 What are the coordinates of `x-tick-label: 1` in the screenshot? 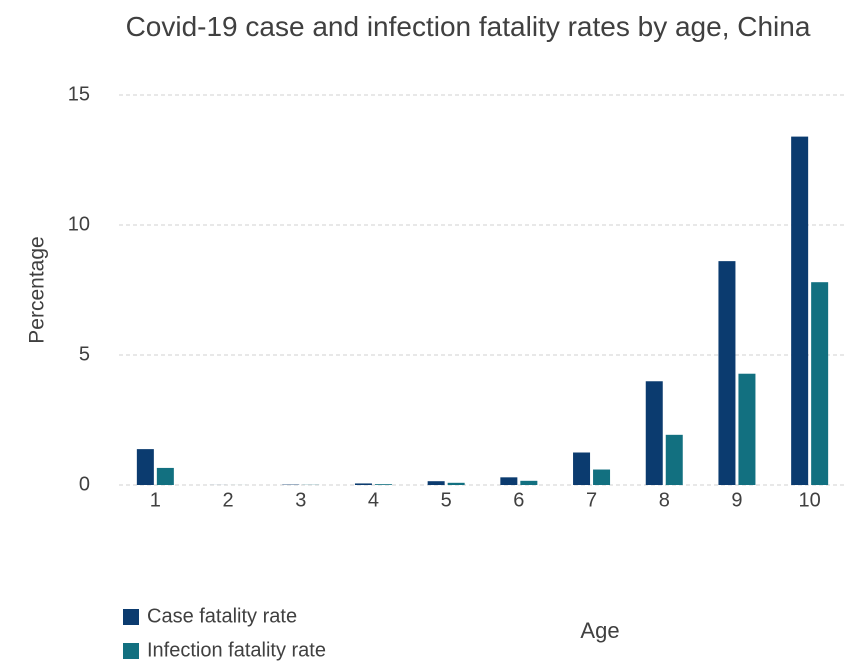 It's located at (155, 500).